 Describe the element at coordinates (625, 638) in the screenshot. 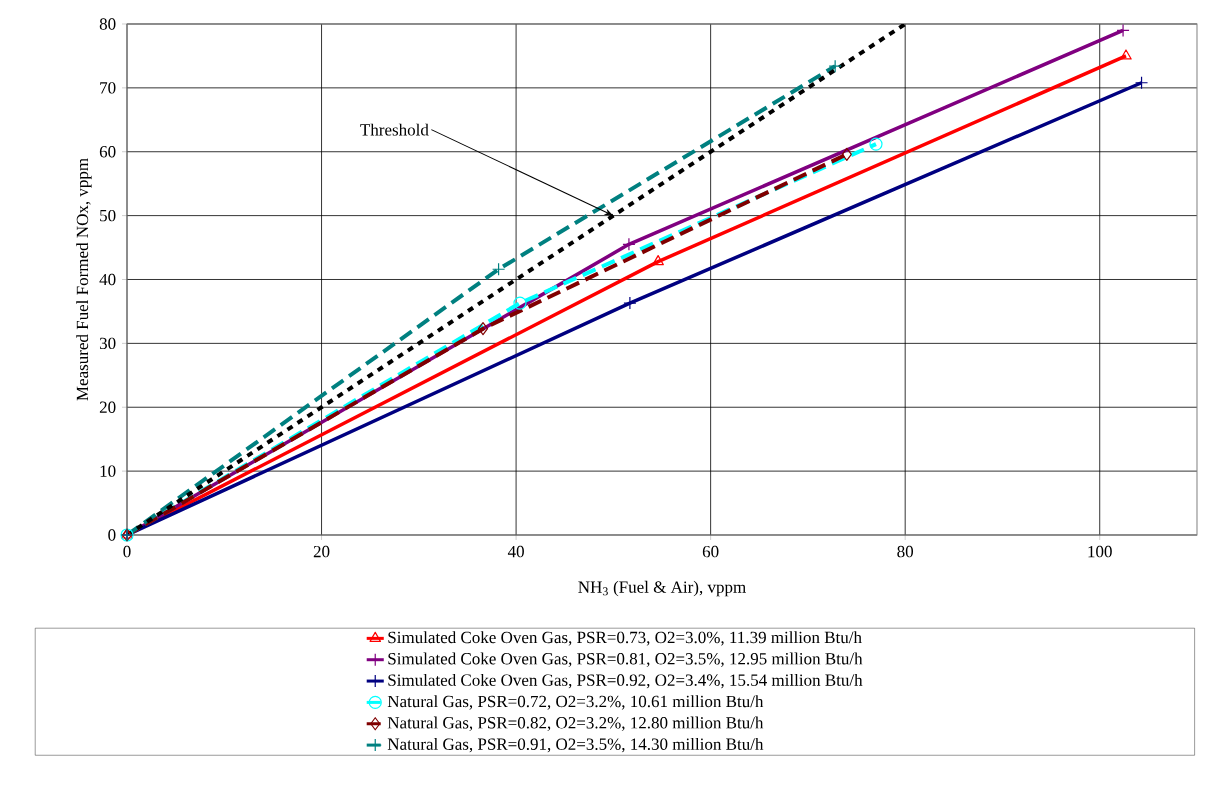

I see `legend-label: Simulated Coke Oven Gas, PSR=0.73, O2=3.0%, 11.39 million Btu/h` at that location.